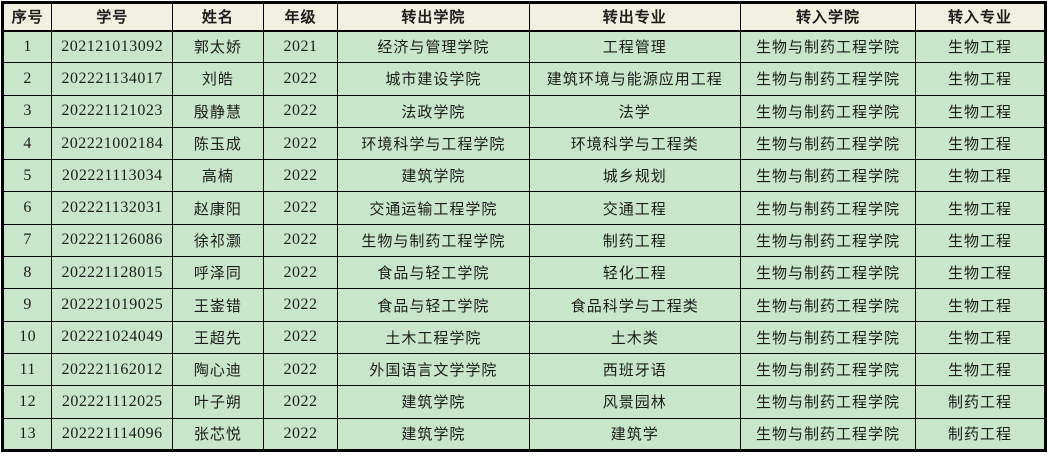 The width and height of the screenshot is (1048, 466). What do you see at coordinates (27, 176) in the screenshot?
I see `cell-seq: 5` at bounding box center [27, 176].